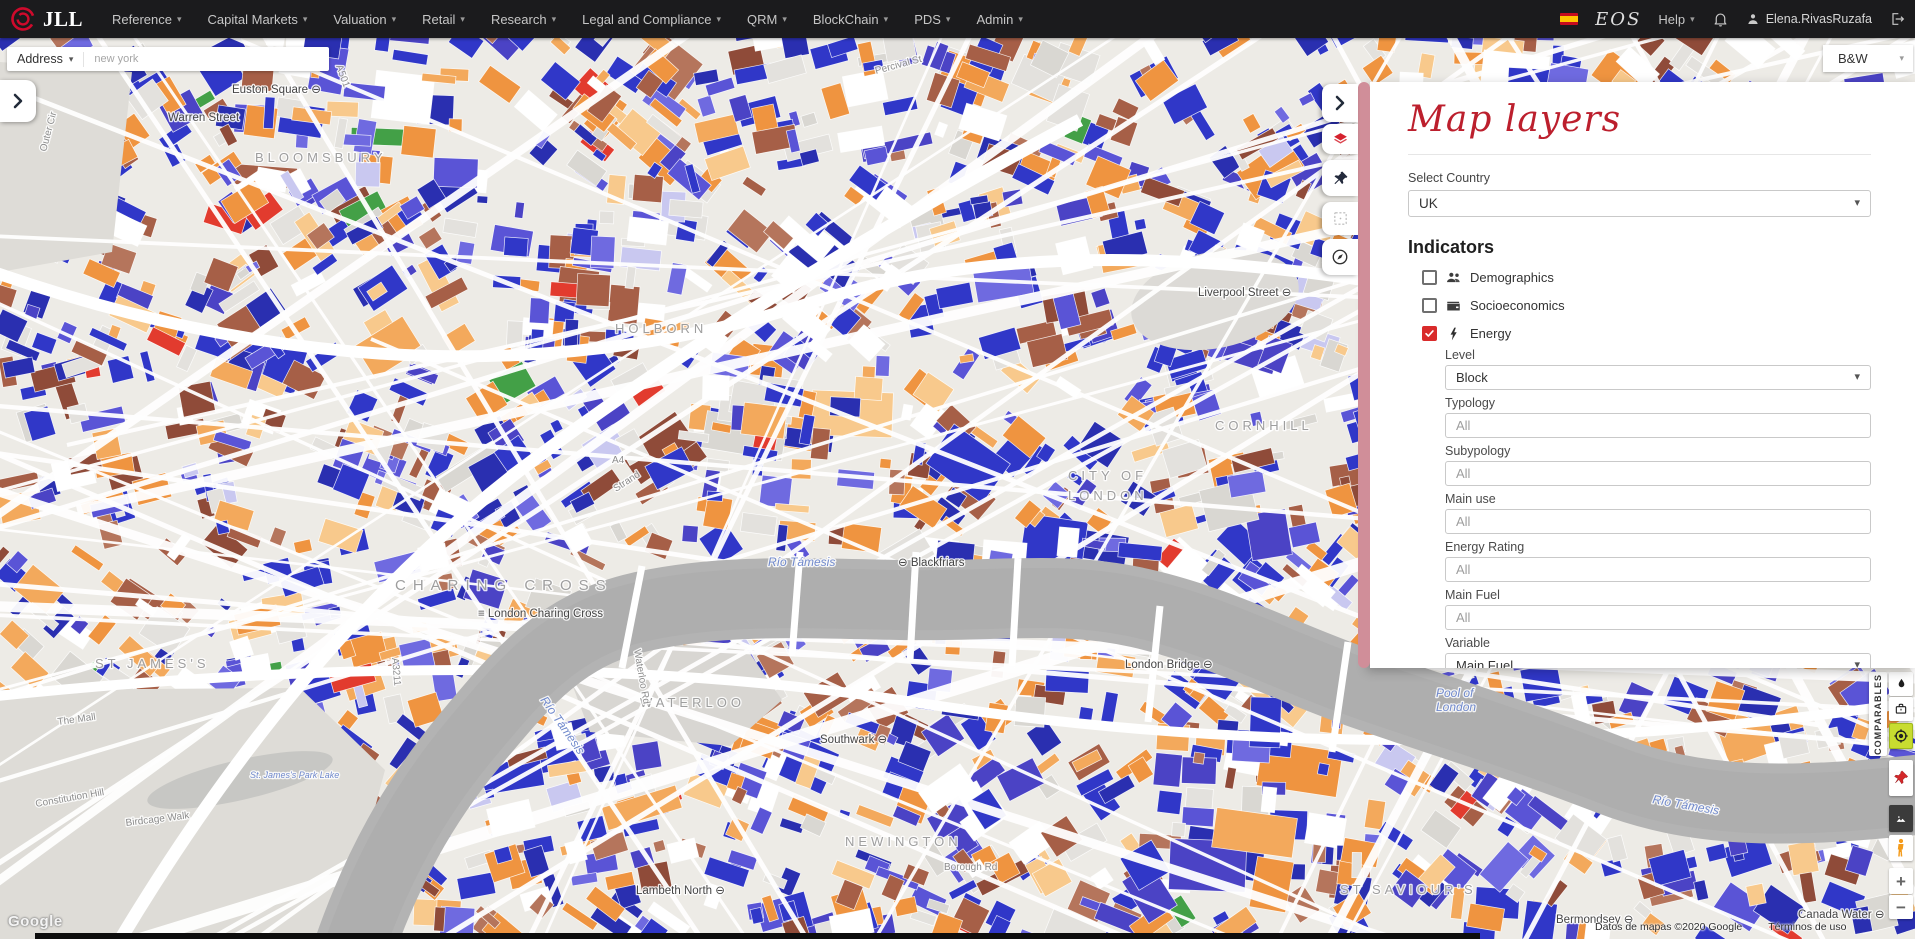 This screenshot has width=1915, height=939. What do you see at coordinates (1878, 714) in the screenshot?
I see `comparables-tab: COMPARABLES` at bounding box center [1878, 714].